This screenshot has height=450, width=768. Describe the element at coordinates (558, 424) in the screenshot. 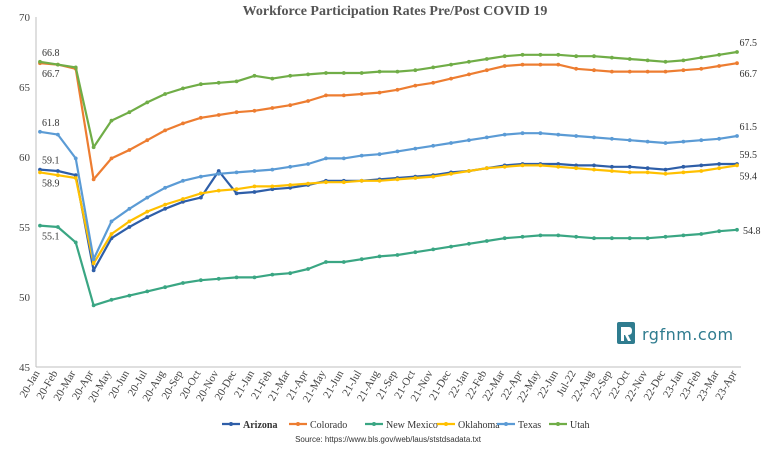

I see `legend-marker` at that location.